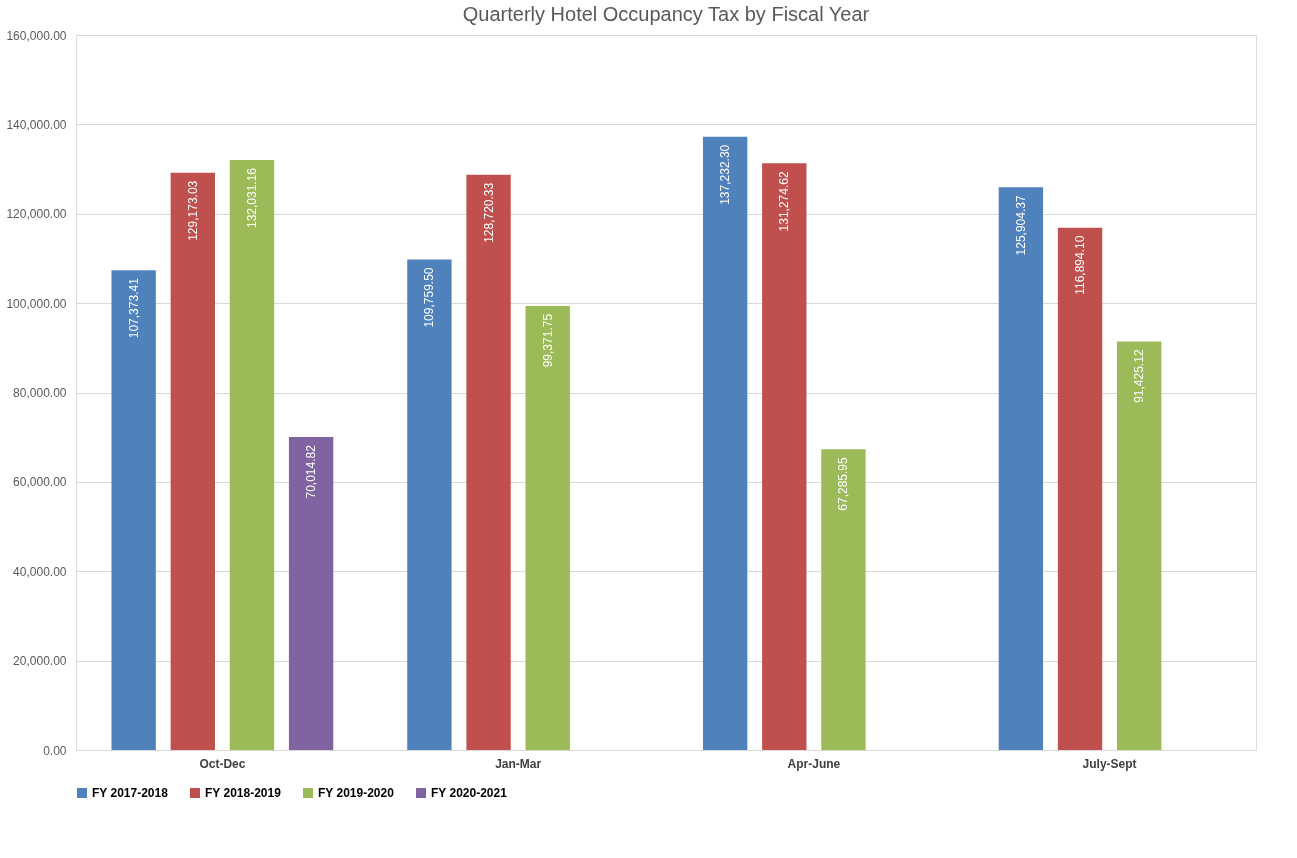  What do you see at coordinates (469, 793) in the screenshot?
I see `legend-label: FY 2020-2021` at bounding box center [469, 793].